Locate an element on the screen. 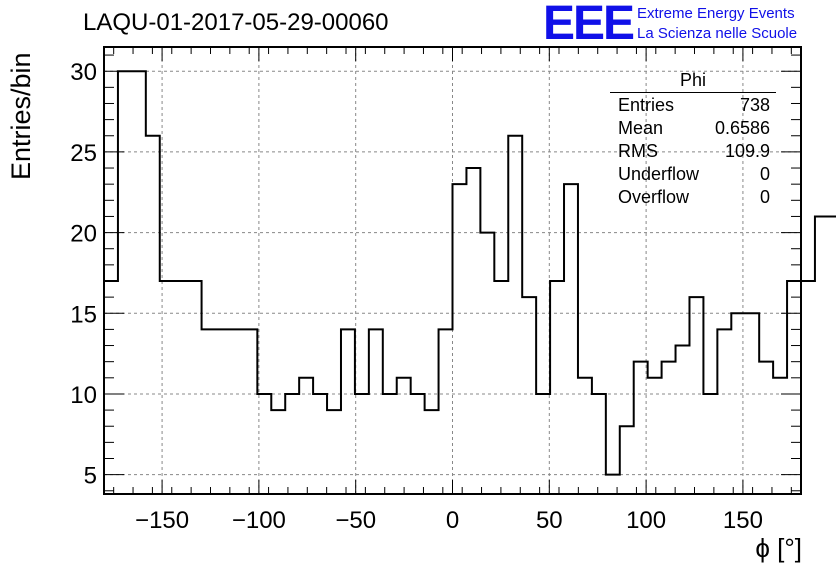 The height and width of the screenshot is (572, 836). y-tick-label: 20 is located at coordinates (83, 234).